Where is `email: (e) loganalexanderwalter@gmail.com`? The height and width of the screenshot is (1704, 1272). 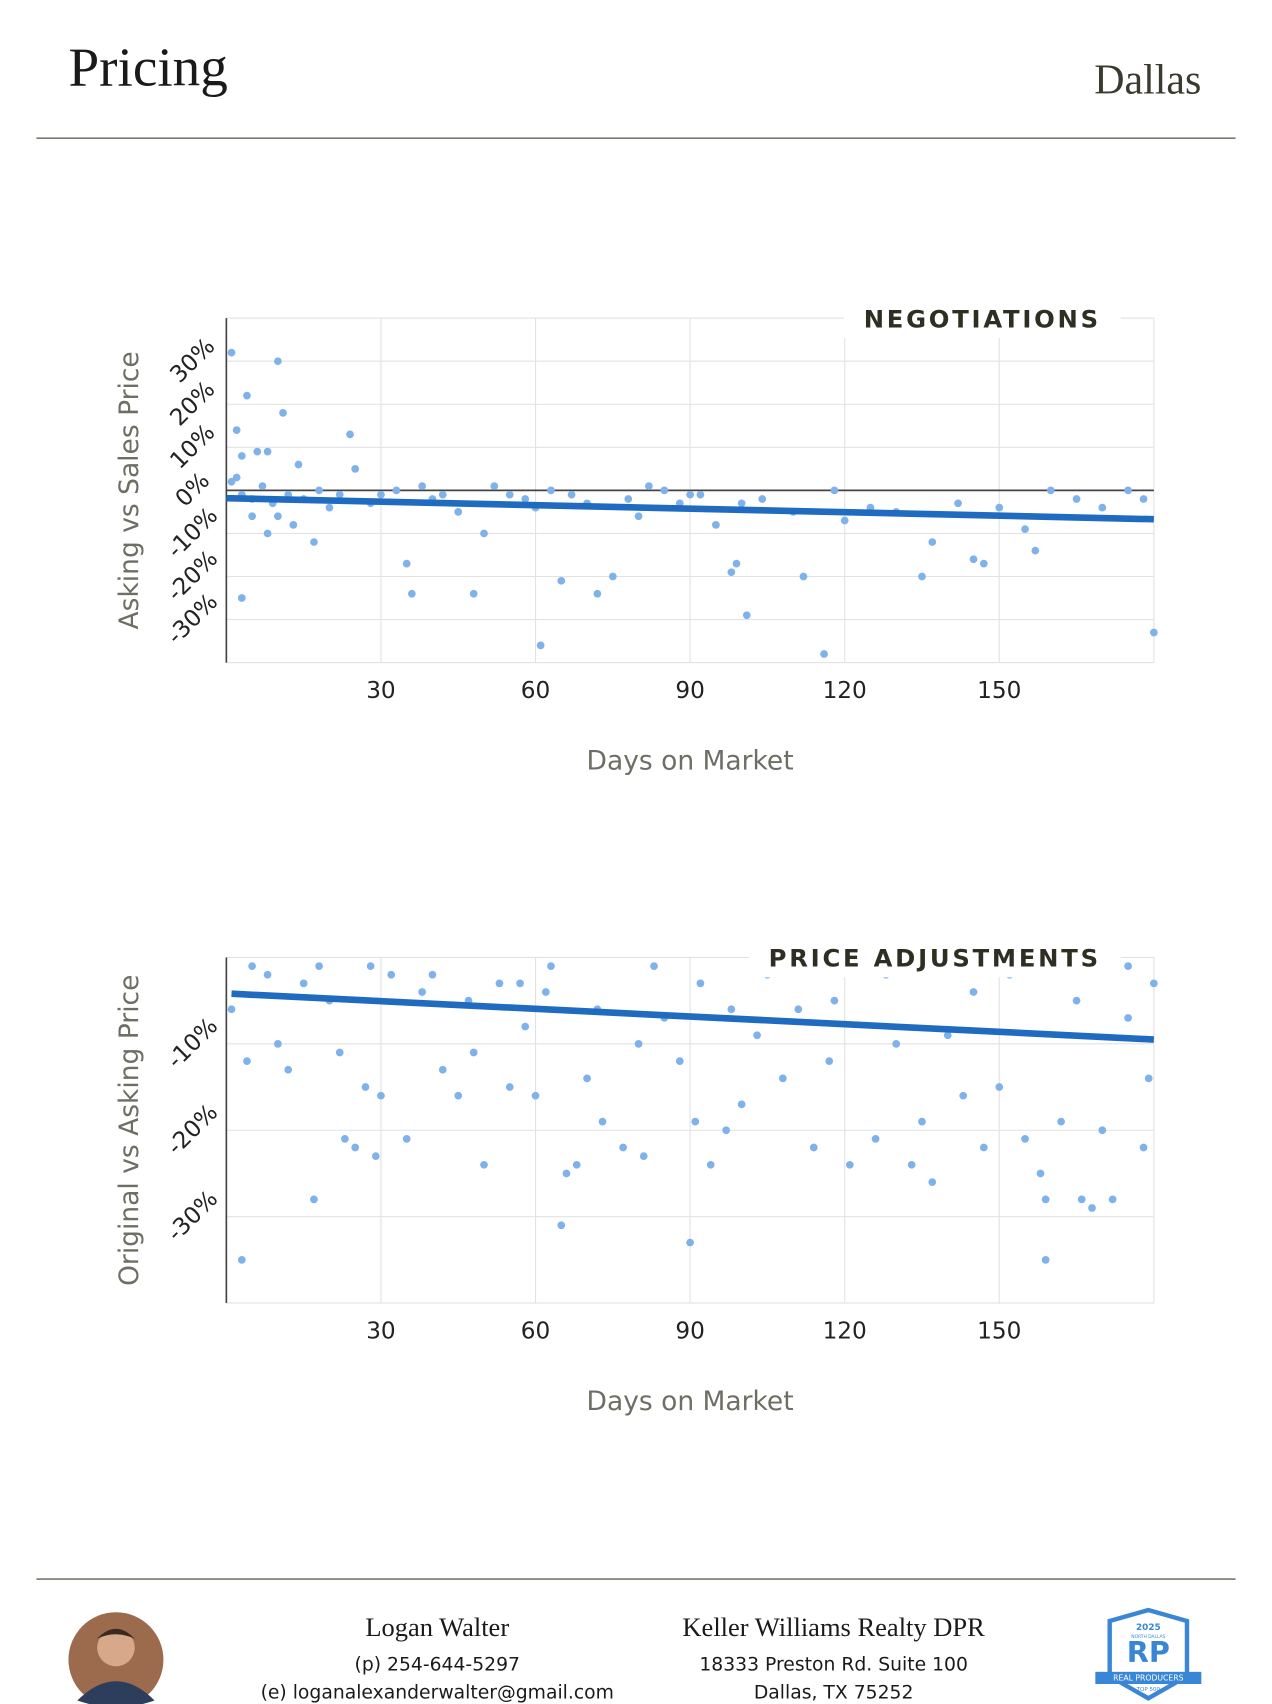
email: (e) loganalexanderwalter@gmail.com is located at coordinates (437, 1692).